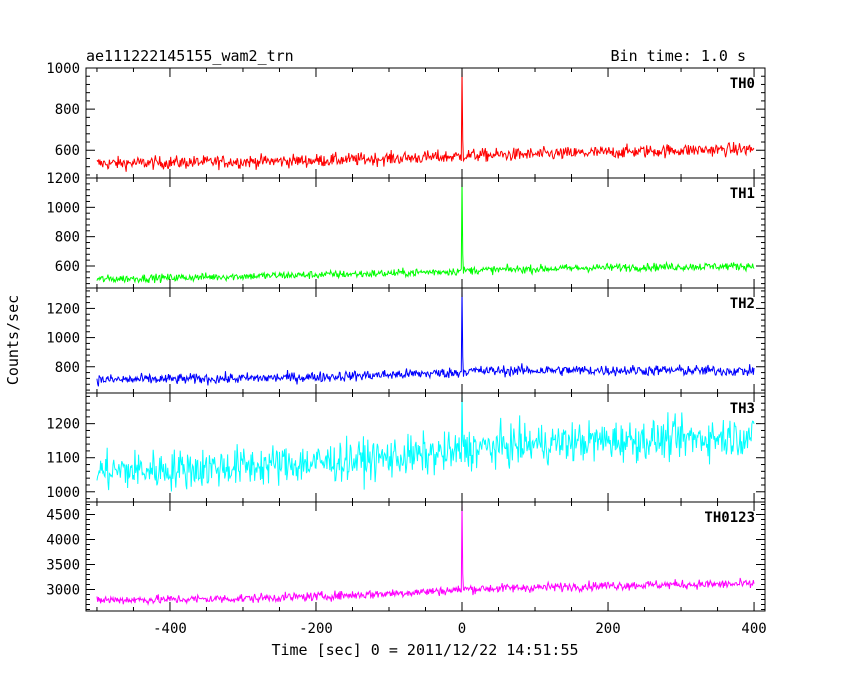 Image resolution: width=850 pixels, height=680 pixels. What do you see at coordinates (63, 566) in the screenshot?
I see `y-tick-label: 3500` at bounding box center [63, 566].